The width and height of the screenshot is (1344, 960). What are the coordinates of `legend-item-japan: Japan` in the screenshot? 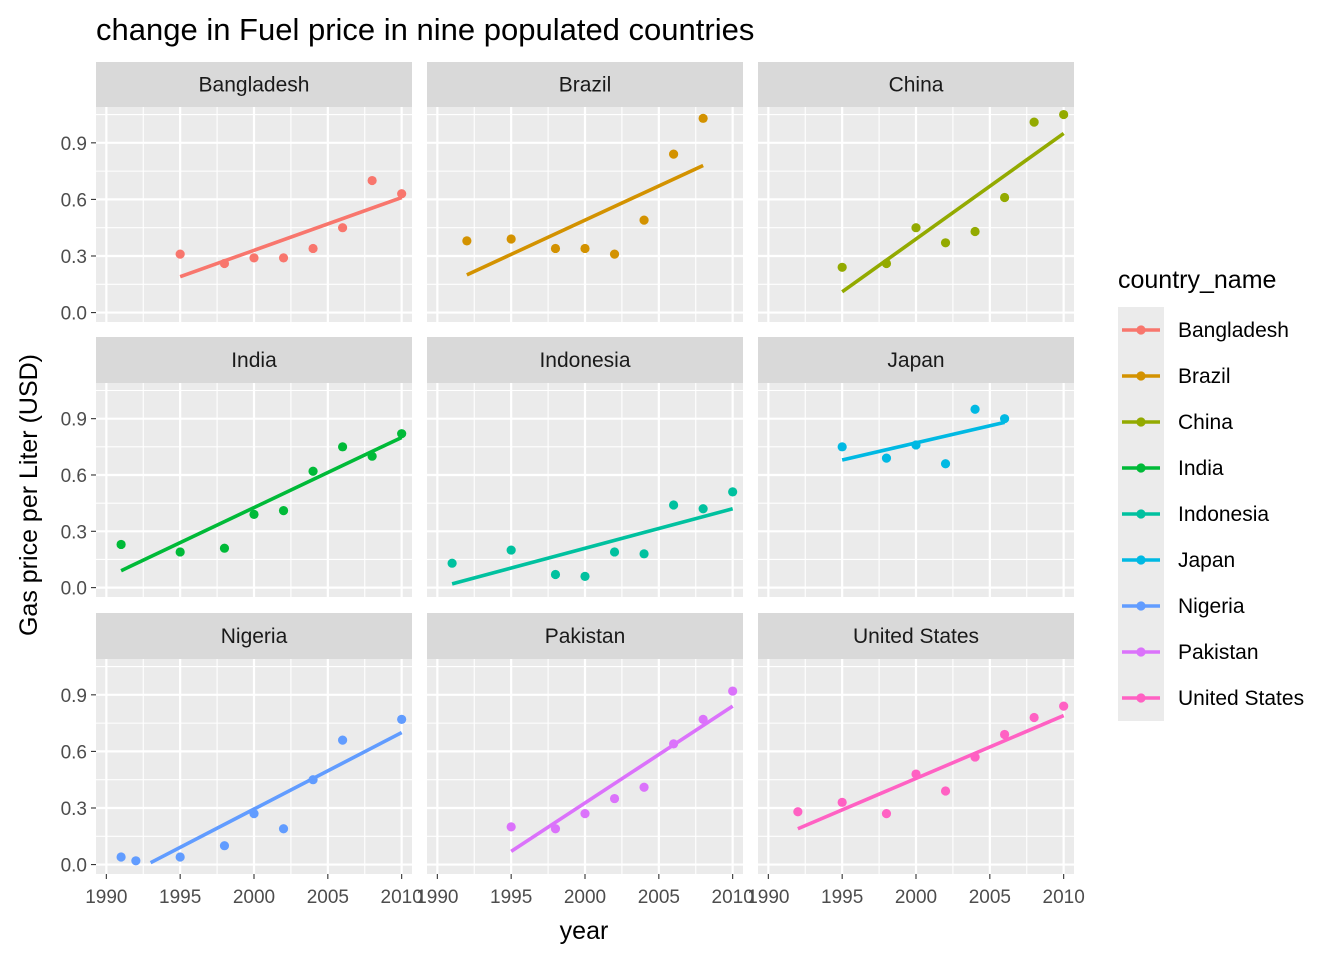 It's located at (1176, 560).